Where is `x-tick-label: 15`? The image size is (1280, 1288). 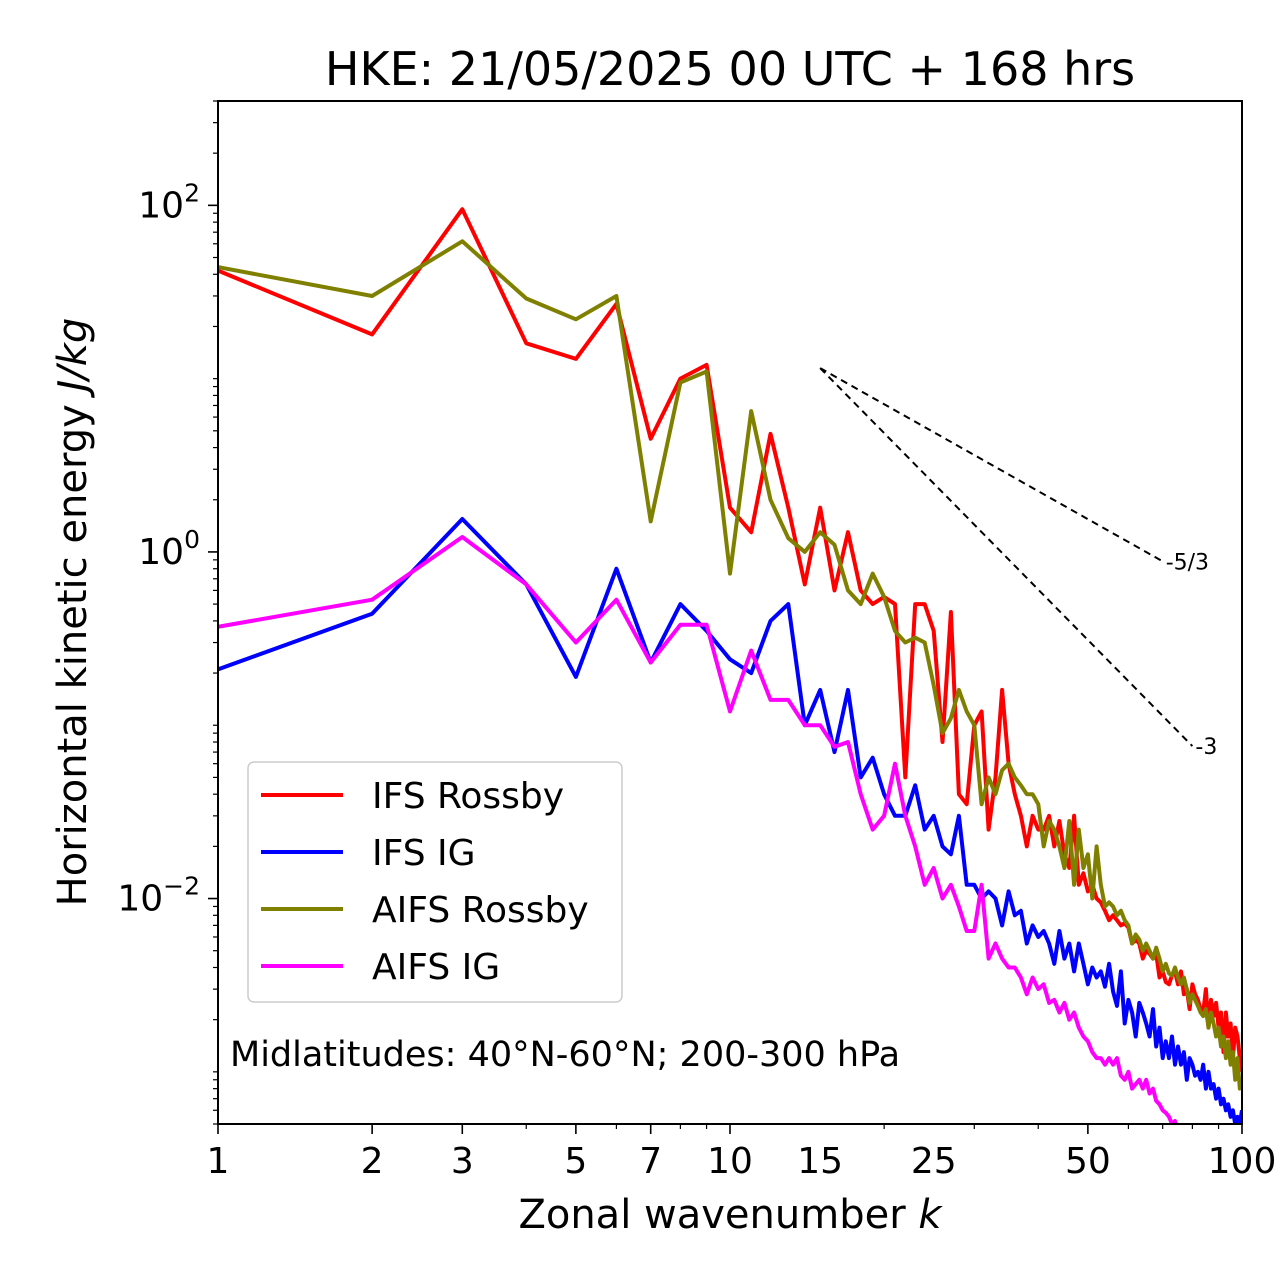
x-tick-label: 15 is located at coordinates (820, 1161).